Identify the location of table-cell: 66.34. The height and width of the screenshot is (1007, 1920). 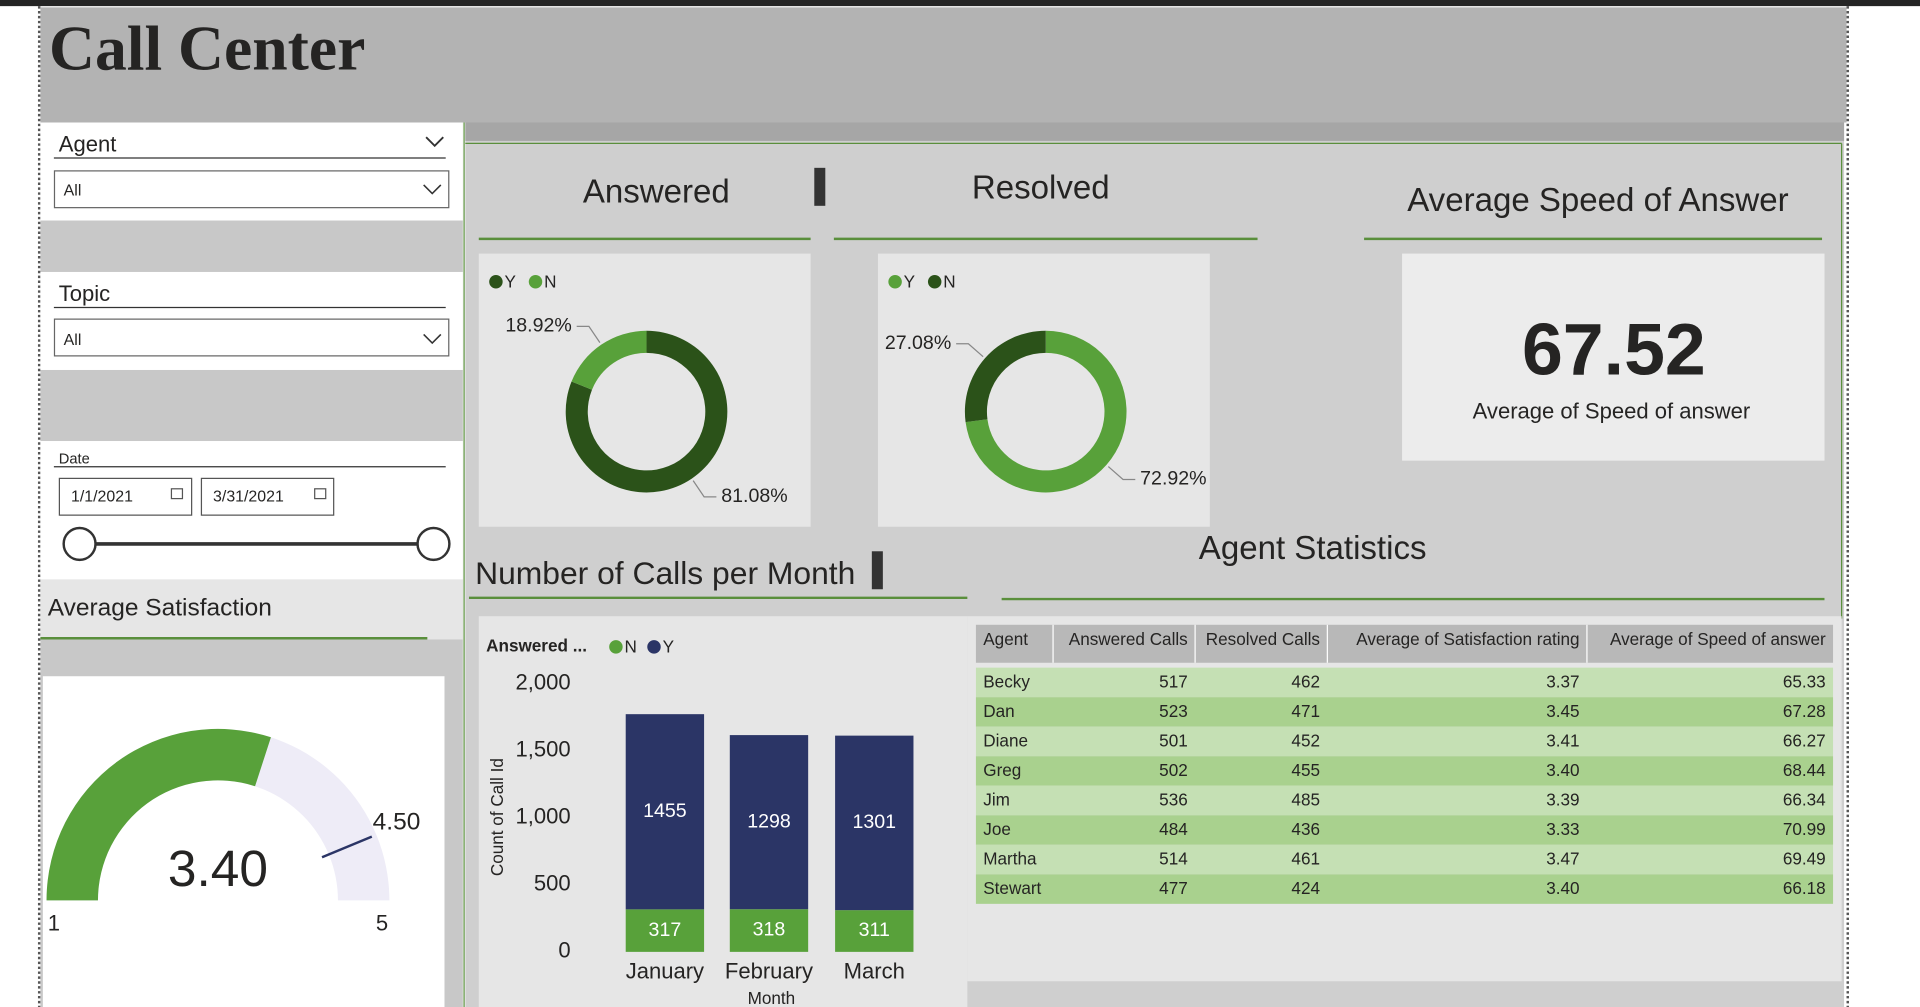
(1804, 800).